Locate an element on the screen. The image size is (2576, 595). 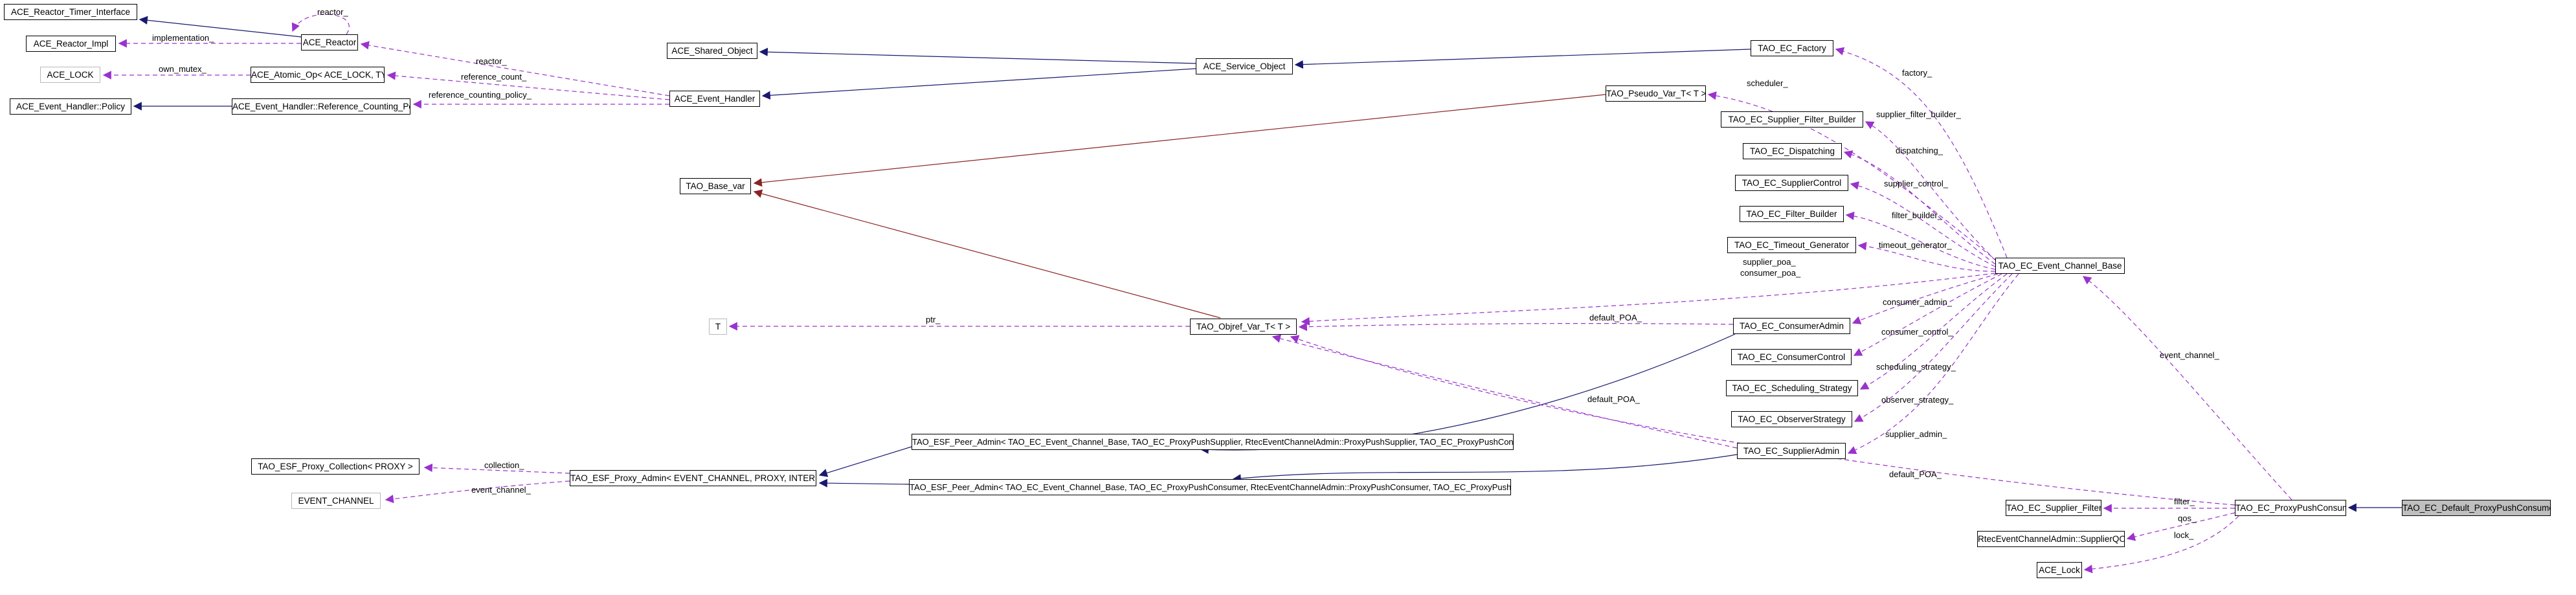
edge-hub-suppliercontrol is located at coordinates (1923, 224).